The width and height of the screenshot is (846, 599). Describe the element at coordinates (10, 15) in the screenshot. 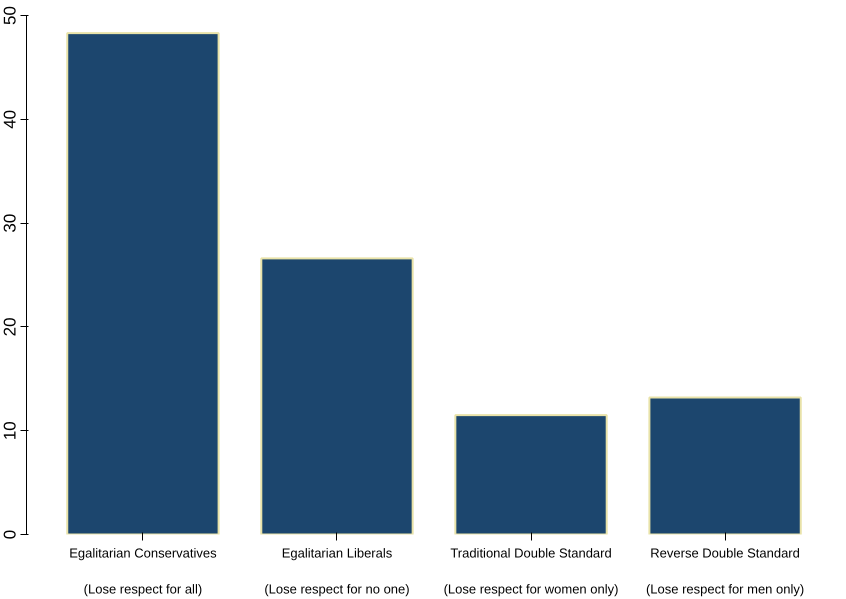

I see `y-tick-label: 50` at that location.